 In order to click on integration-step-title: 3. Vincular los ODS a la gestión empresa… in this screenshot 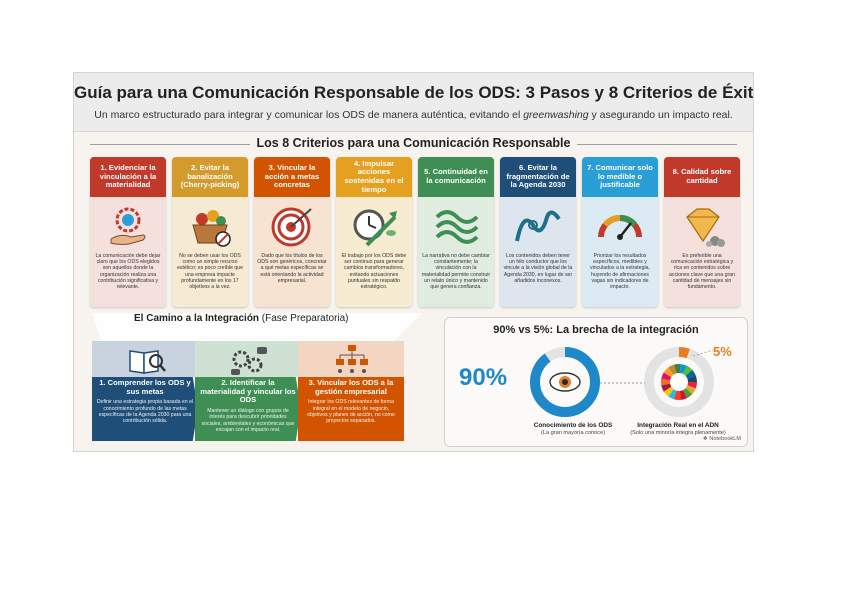, I will do `click(351, 387)`.